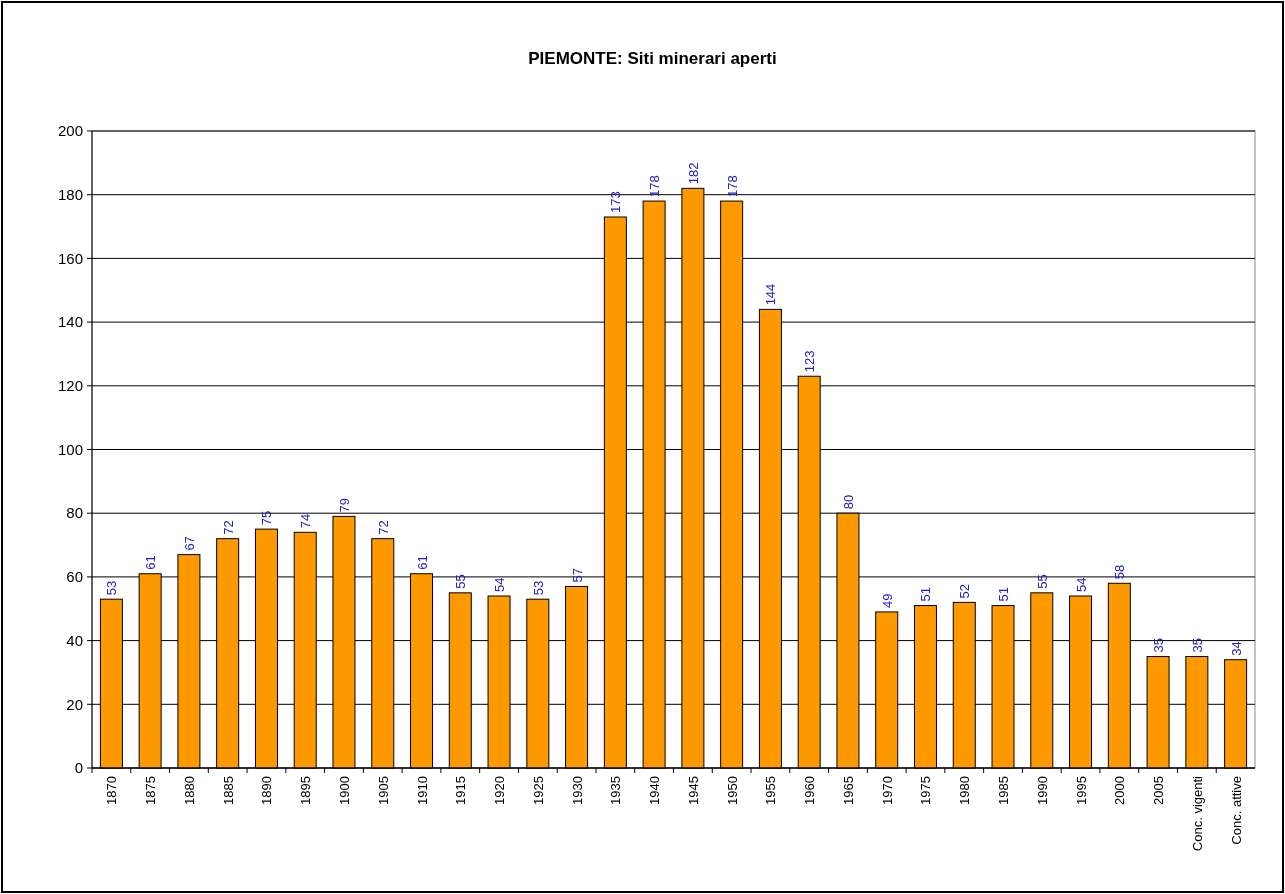 Image resolution: width=1285 pixels, height=894 pixels. Describe the element at coordinates (383, 790) in the screenshot. I see `x-tick-label: 1905` at that location.